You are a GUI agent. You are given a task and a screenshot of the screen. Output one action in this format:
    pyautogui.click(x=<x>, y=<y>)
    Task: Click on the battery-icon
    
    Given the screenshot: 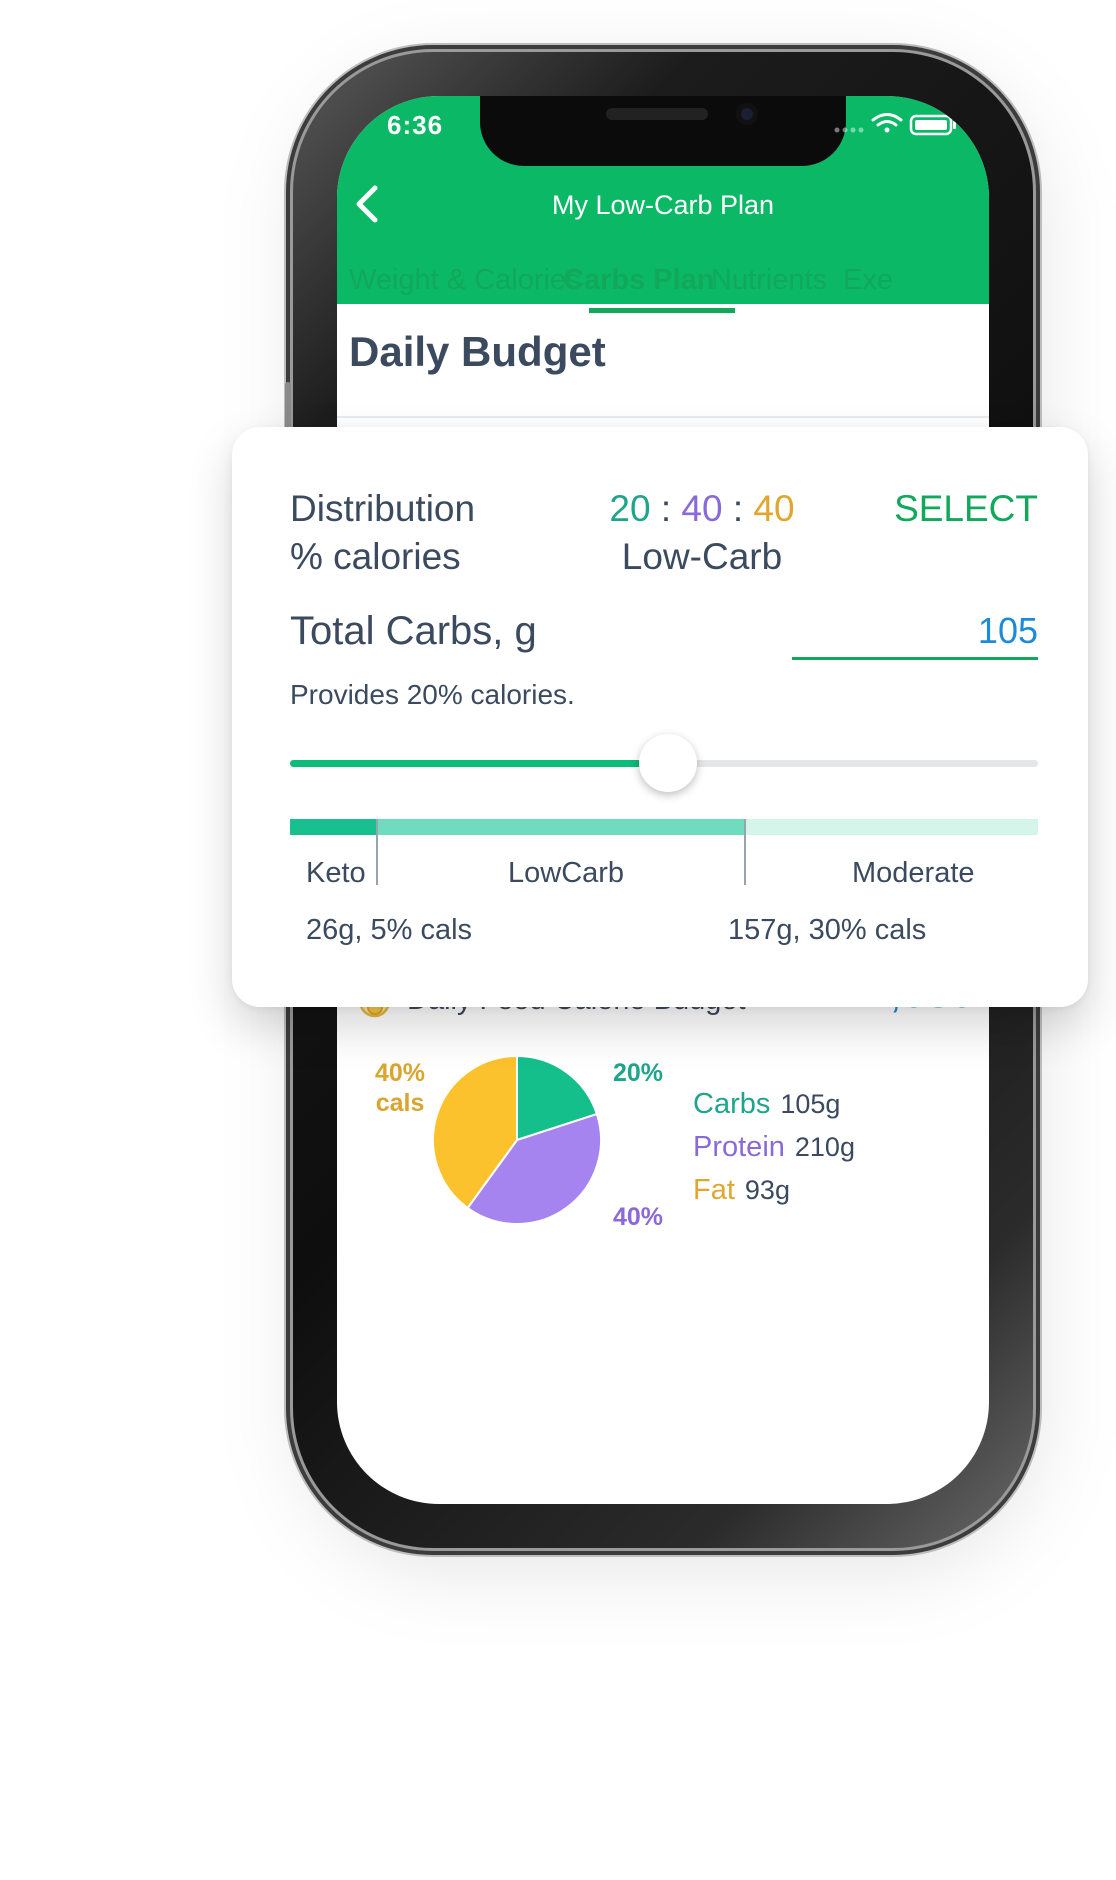 What is the action you would take?
    pyautogui.click(x=932, y=125)
    